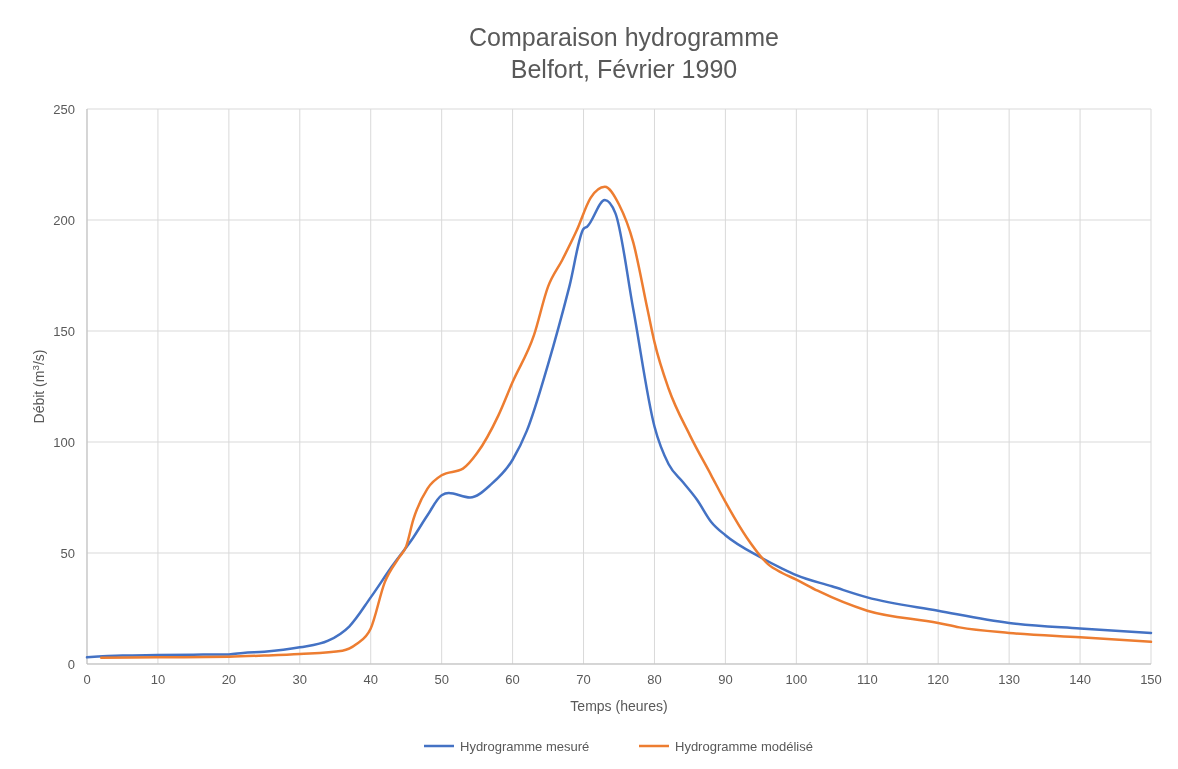 The width and height of the screenshot is (1178, 769). I want to click on x-tick-label: 20, so click(229, 679).